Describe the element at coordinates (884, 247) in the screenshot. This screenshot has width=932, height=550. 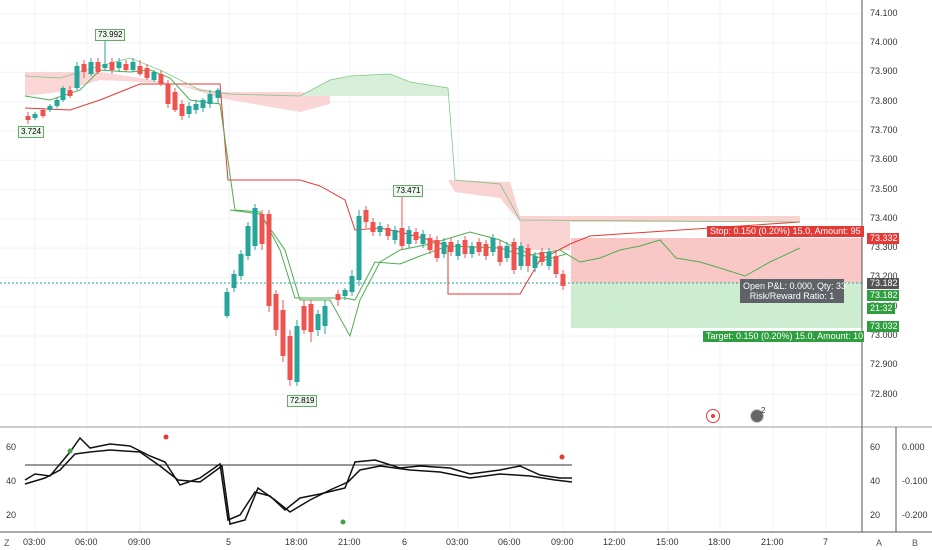
I see `price-tick-label: 73.300` at that location.